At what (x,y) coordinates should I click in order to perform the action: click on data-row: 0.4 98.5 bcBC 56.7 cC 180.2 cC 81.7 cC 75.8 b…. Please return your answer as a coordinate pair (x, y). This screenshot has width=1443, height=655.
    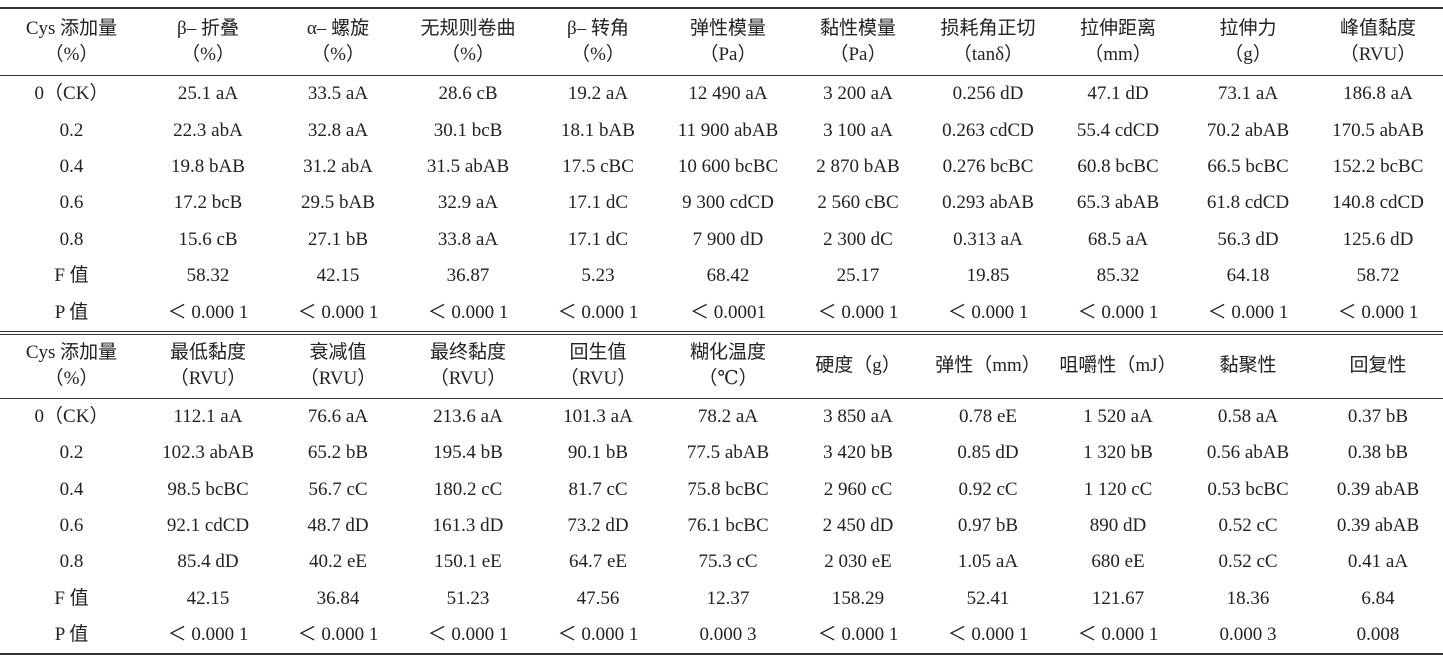
    Looking at the image, I should click on (721, 490).